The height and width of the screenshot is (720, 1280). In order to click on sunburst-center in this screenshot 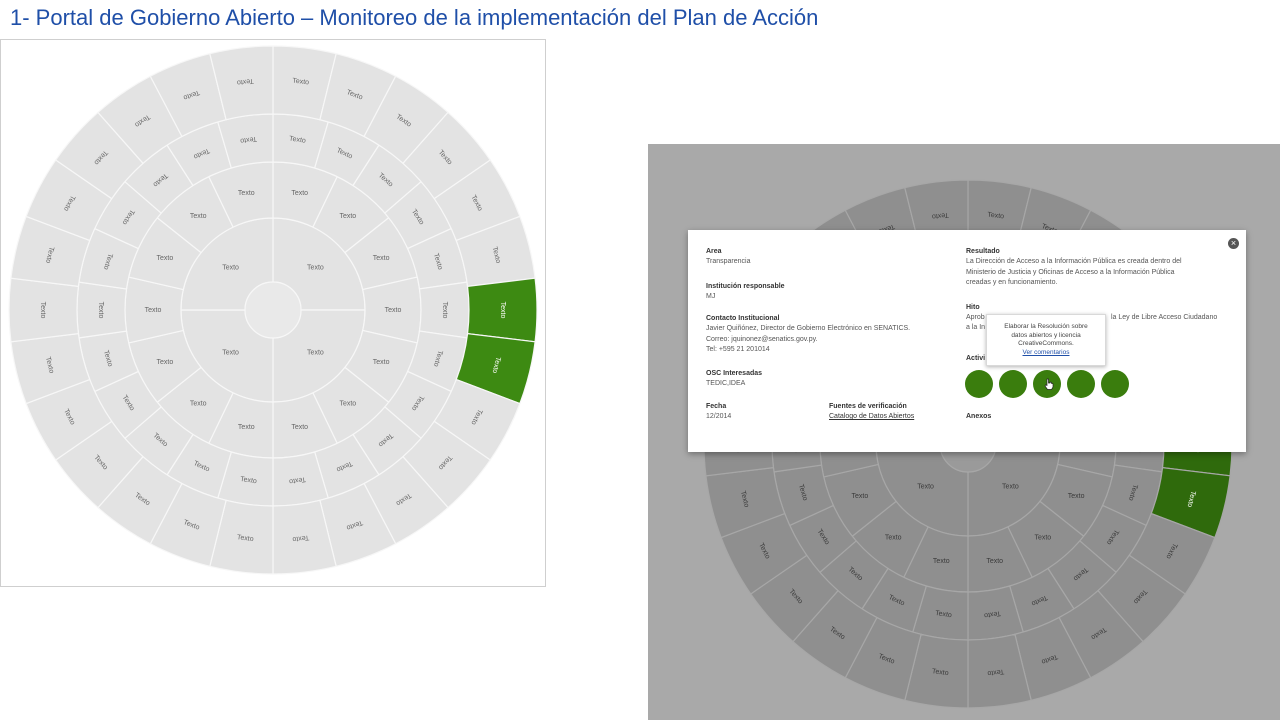, I will do `click(273, 310)`.